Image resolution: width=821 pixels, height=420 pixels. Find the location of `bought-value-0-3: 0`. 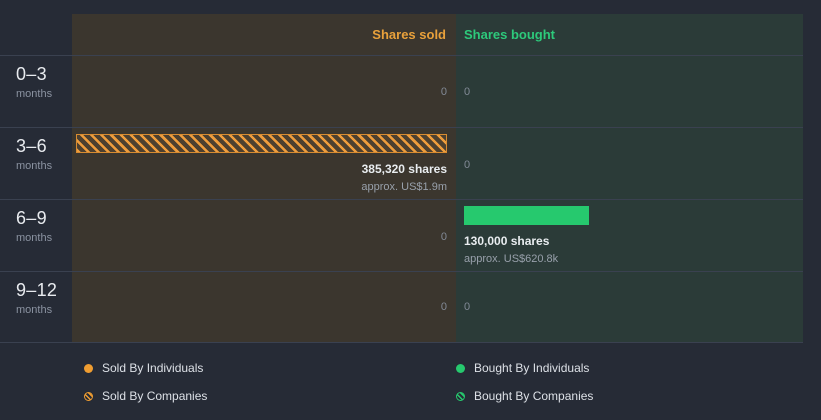

bought-value-0-3: 0 is located at coordinates (467, 91).